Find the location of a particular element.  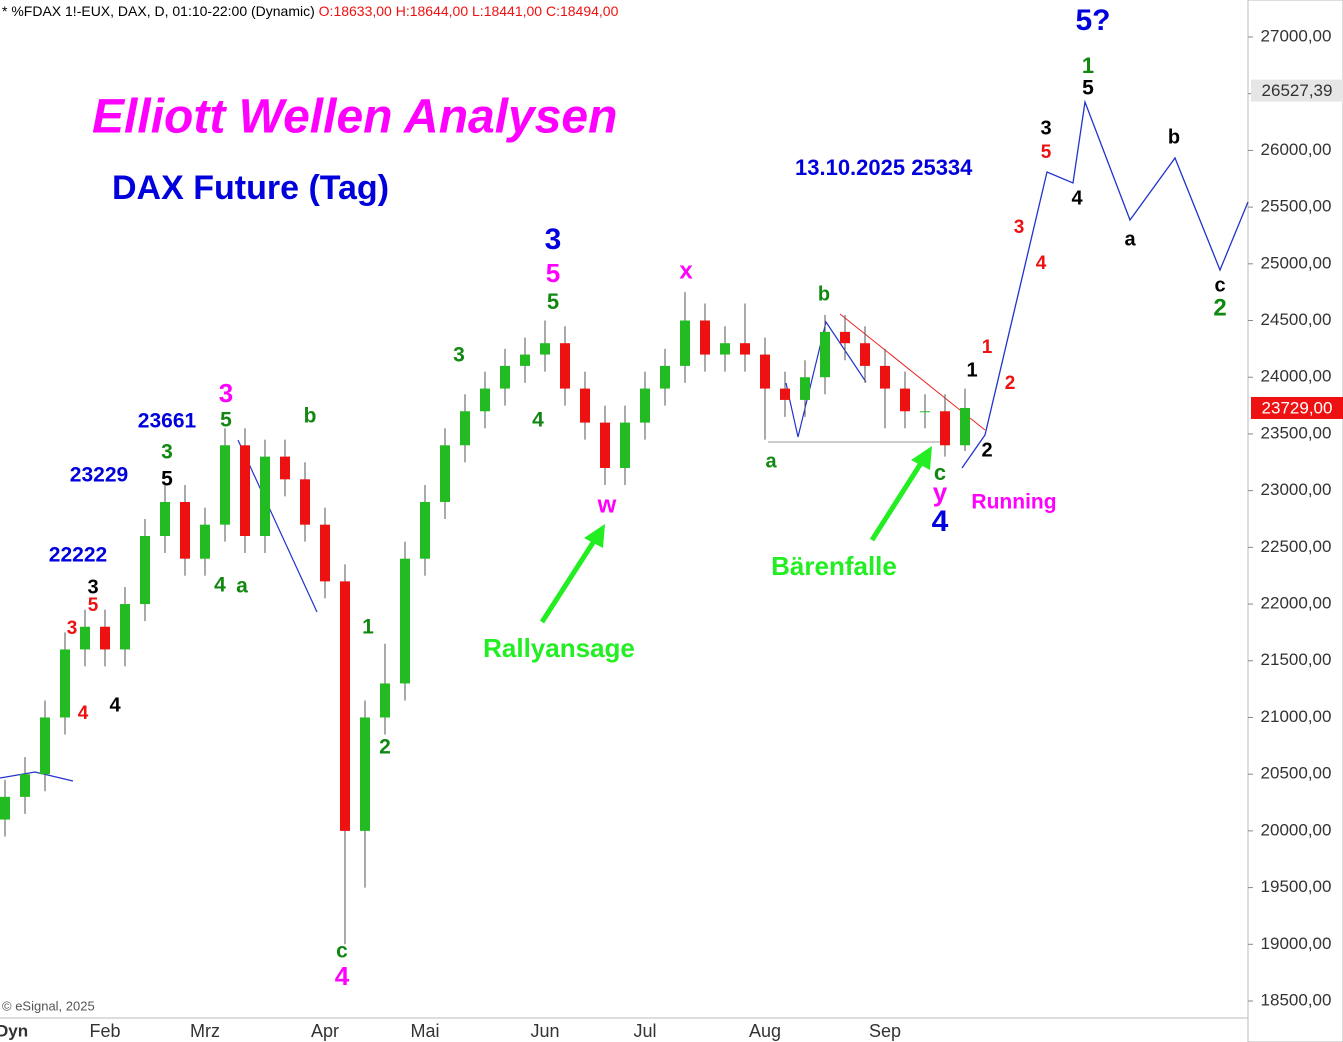

wave-label: w is located at coordinates (607, 504).